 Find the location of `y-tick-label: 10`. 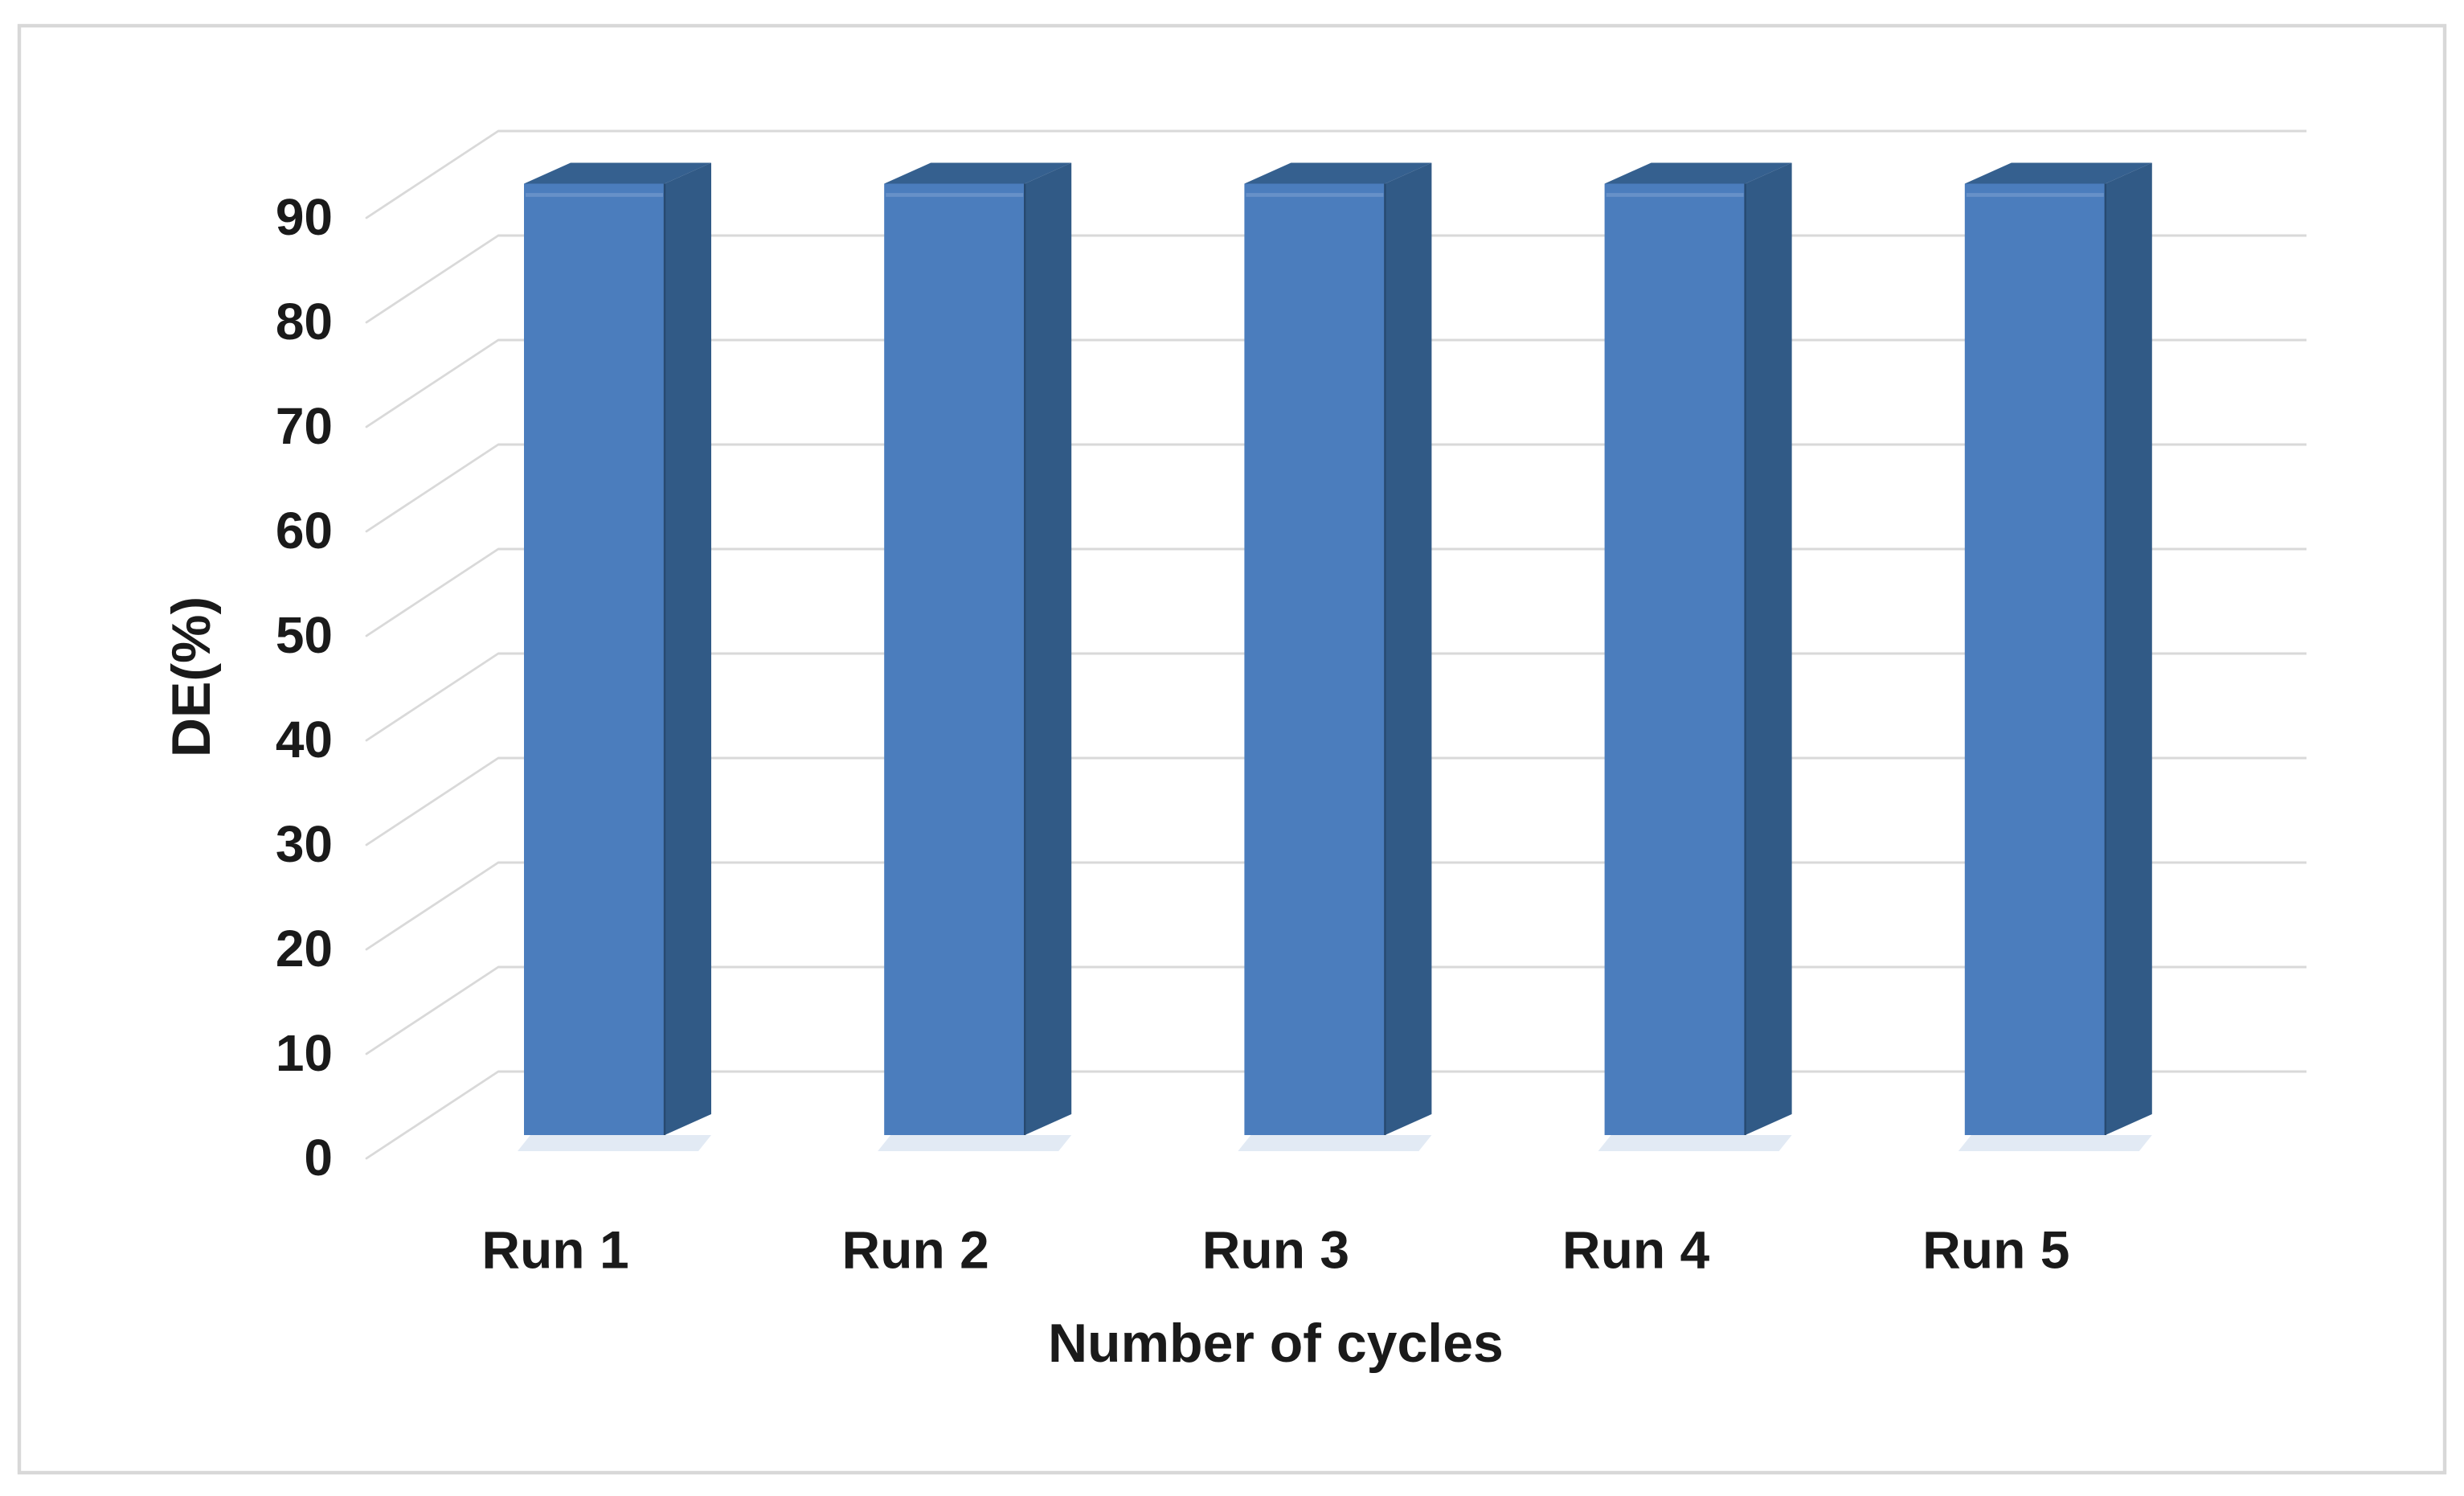

y-tick-label: 10 is located at coordinates (304, 1053).